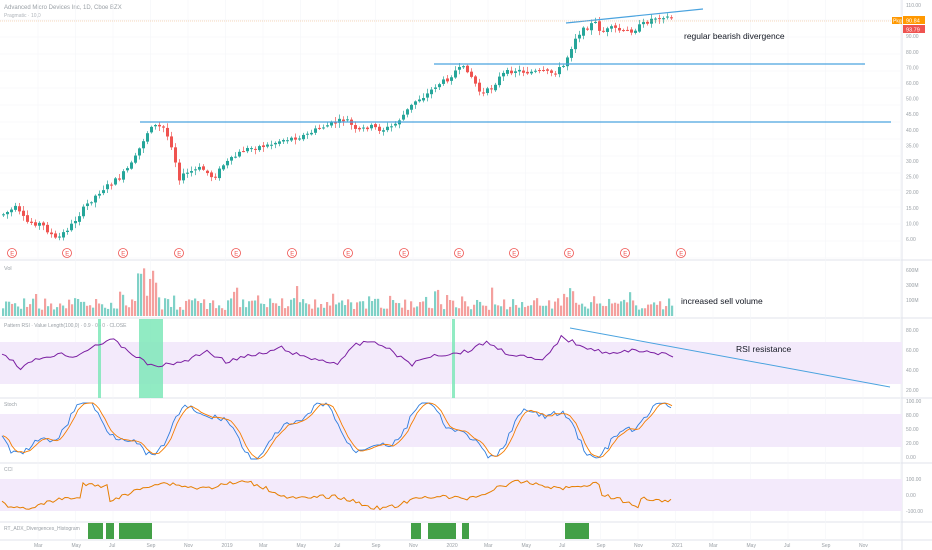  Describe the element at coordinates (912, 286) in the screenshot. I see `volume-axis-tick: 300M` at that location.